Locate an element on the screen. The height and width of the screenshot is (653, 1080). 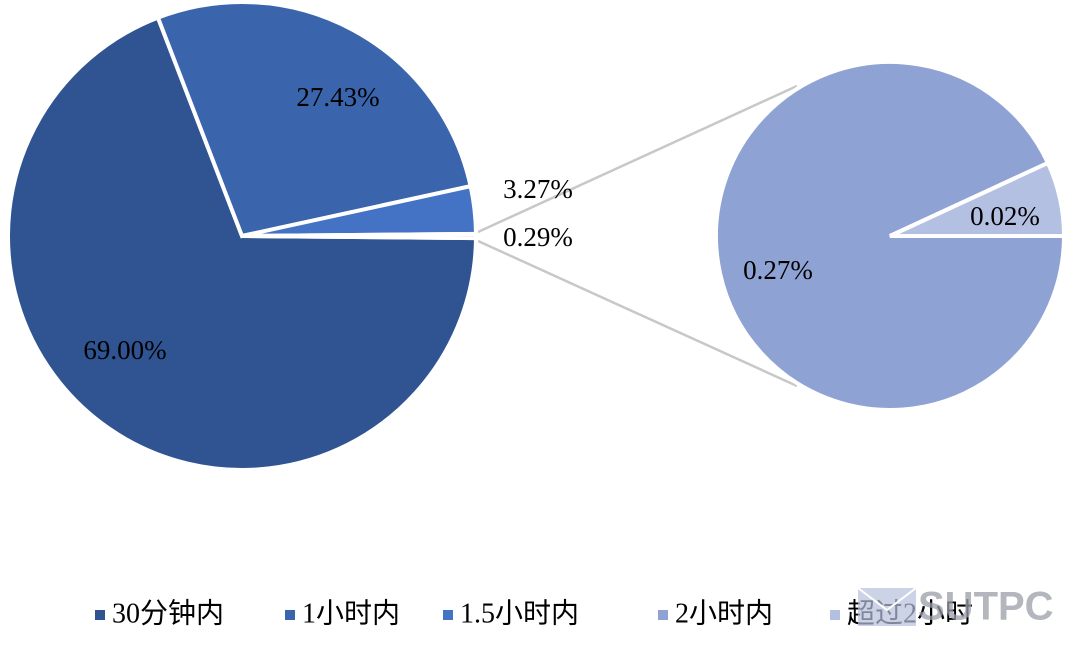
legend-label: 1小时内 is located at coordinates (351, 613).